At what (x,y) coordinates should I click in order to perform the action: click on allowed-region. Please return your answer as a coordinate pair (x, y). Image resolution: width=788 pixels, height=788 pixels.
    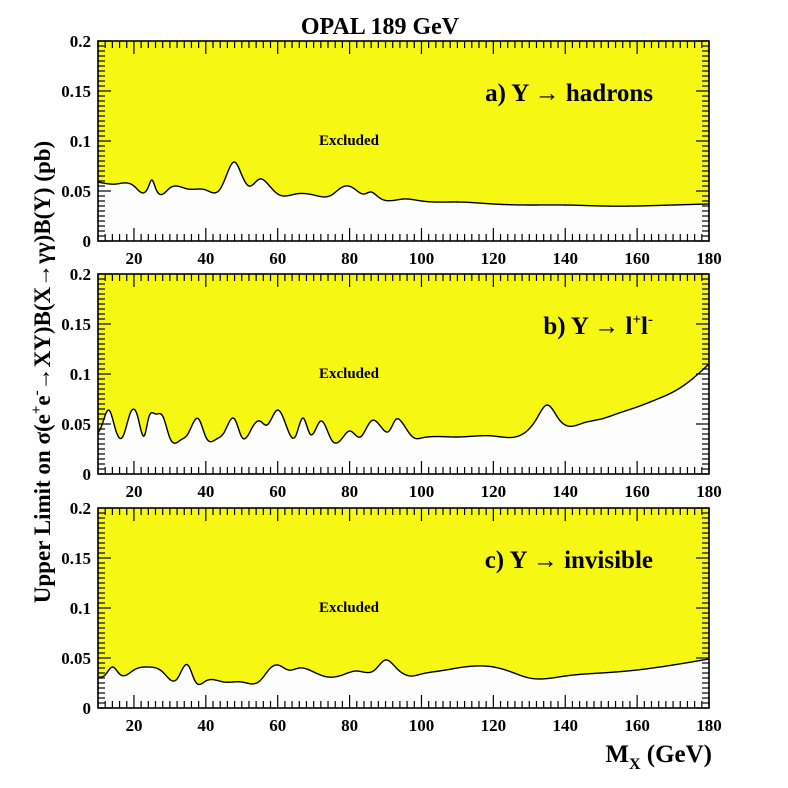
    Looking at the image, I should click on (403, 683).